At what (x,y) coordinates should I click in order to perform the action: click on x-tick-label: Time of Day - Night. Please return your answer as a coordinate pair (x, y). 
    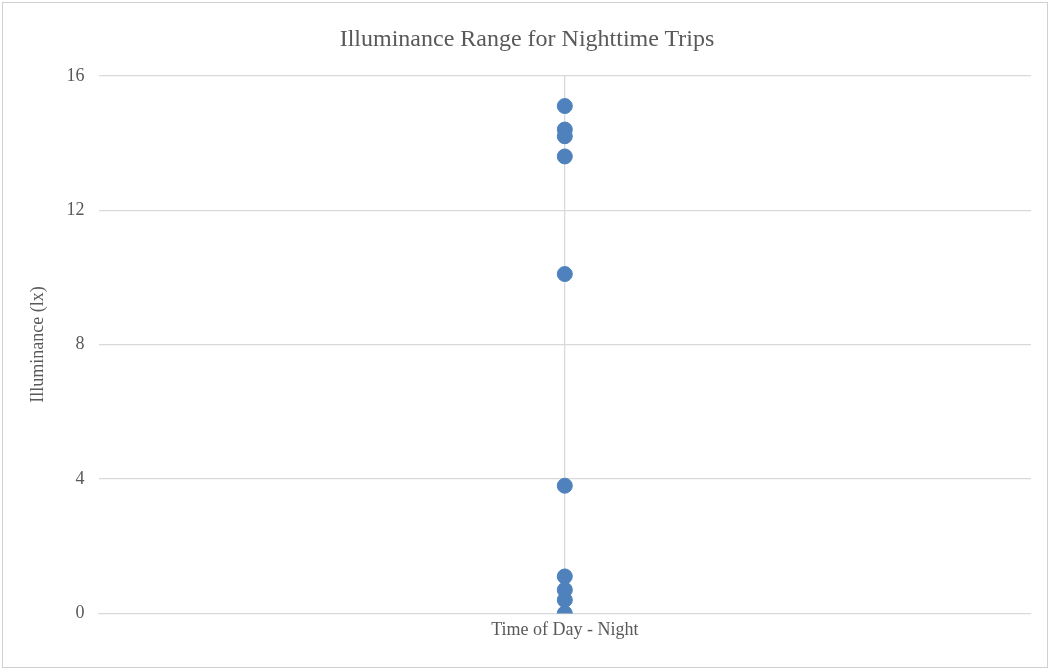
    Looking at the image, I should click on (565, 628).